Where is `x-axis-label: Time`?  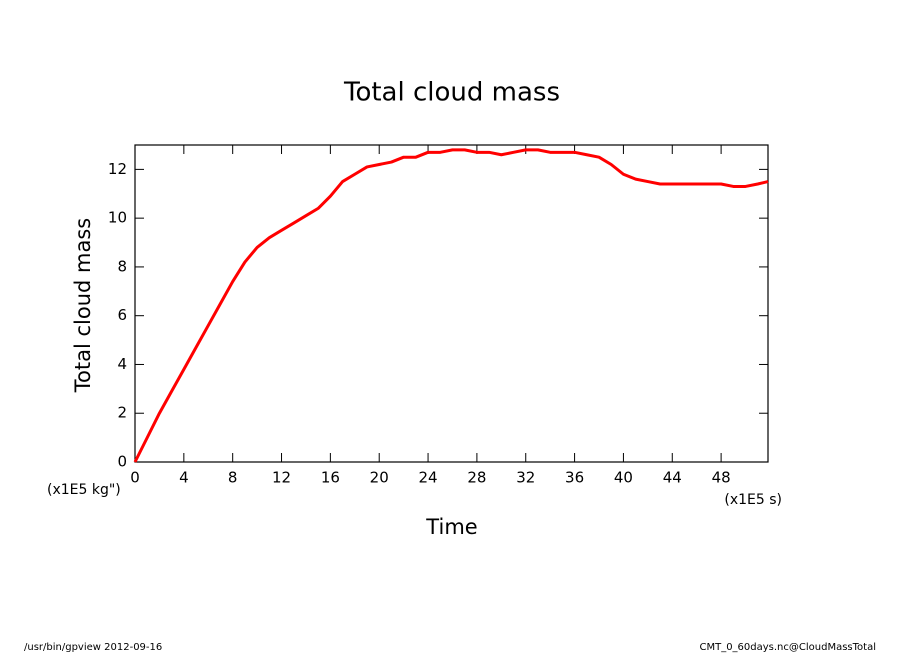 x-axis-label: Time is located at coordinates (451, 527).